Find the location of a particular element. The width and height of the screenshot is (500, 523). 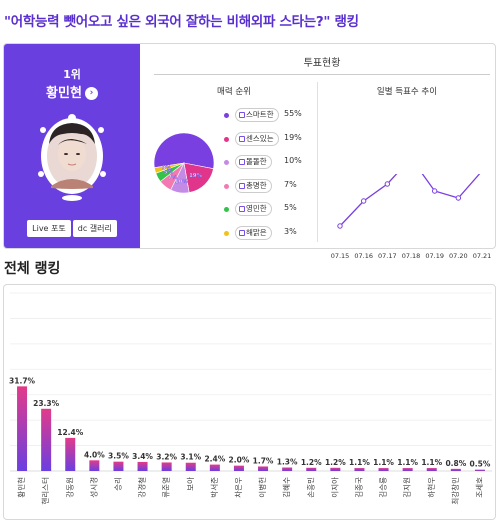

legend-item-2: 똘똘한 10% is located at coordinates (268, 167).